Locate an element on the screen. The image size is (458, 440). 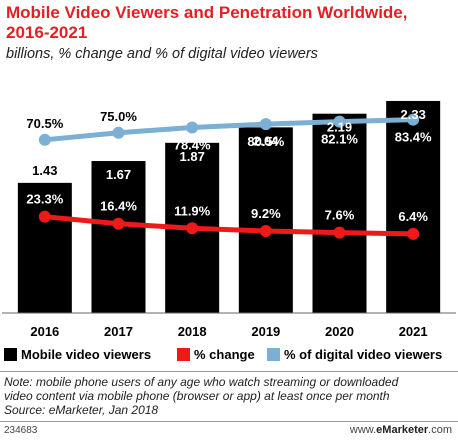
penetration-label-2017: 75.0% is located at coordinates (118, 116).